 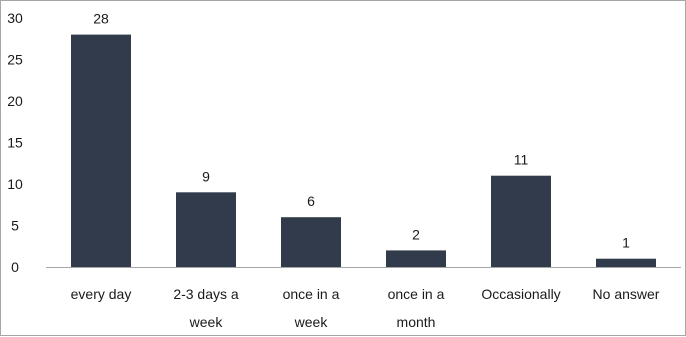 What do you see at coordinates (101, 19) in the screenshot?
I see `data-label: 28` at bounding box center [101, 19].